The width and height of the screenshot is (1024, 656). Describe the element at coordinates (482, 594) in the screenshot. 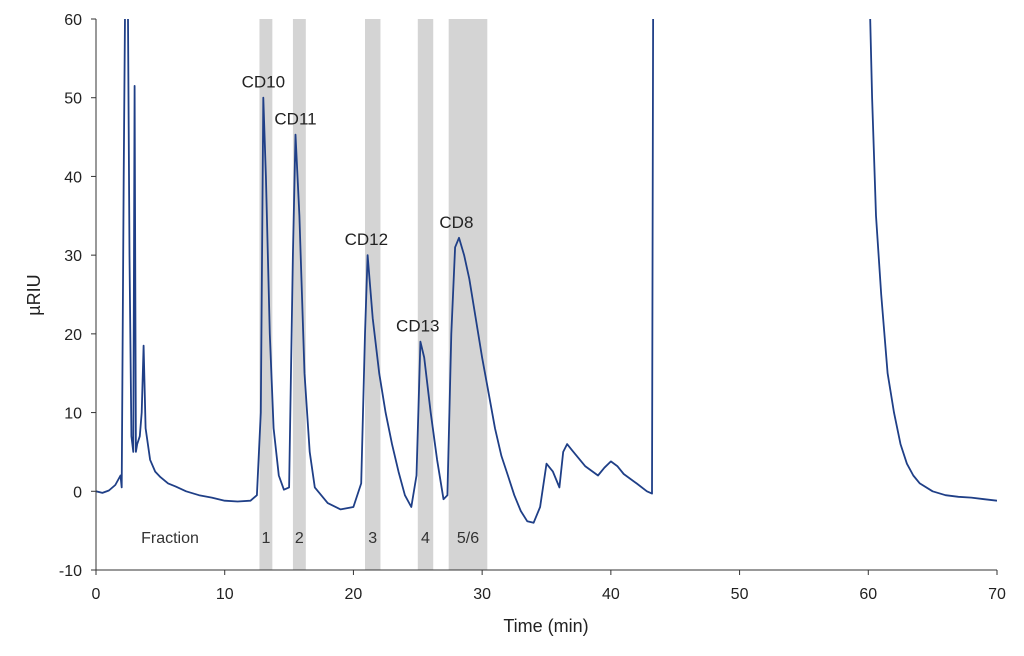

I see `x-tick-label: 30` at that location.